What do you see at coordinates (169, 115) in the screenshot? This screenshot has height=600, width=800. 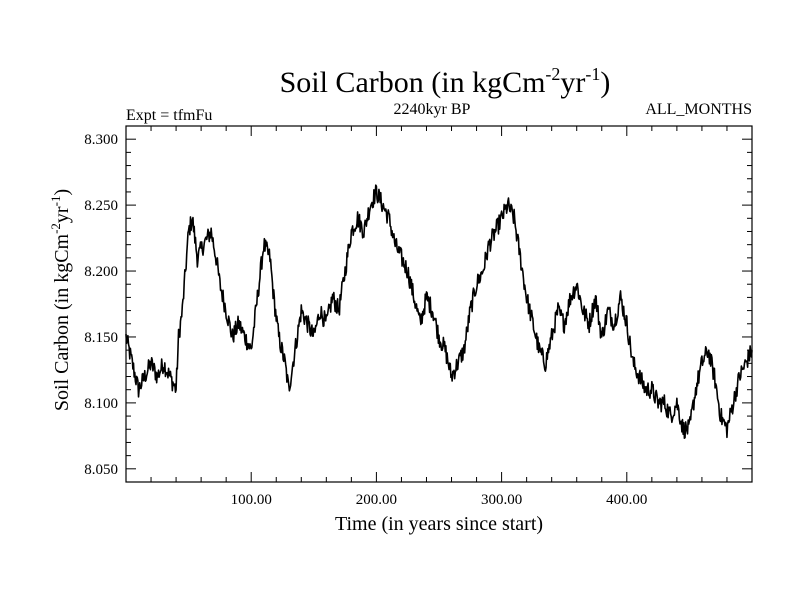 I see `subtitle-left: Expt = tfmFu` at bounding box center [169, 115].